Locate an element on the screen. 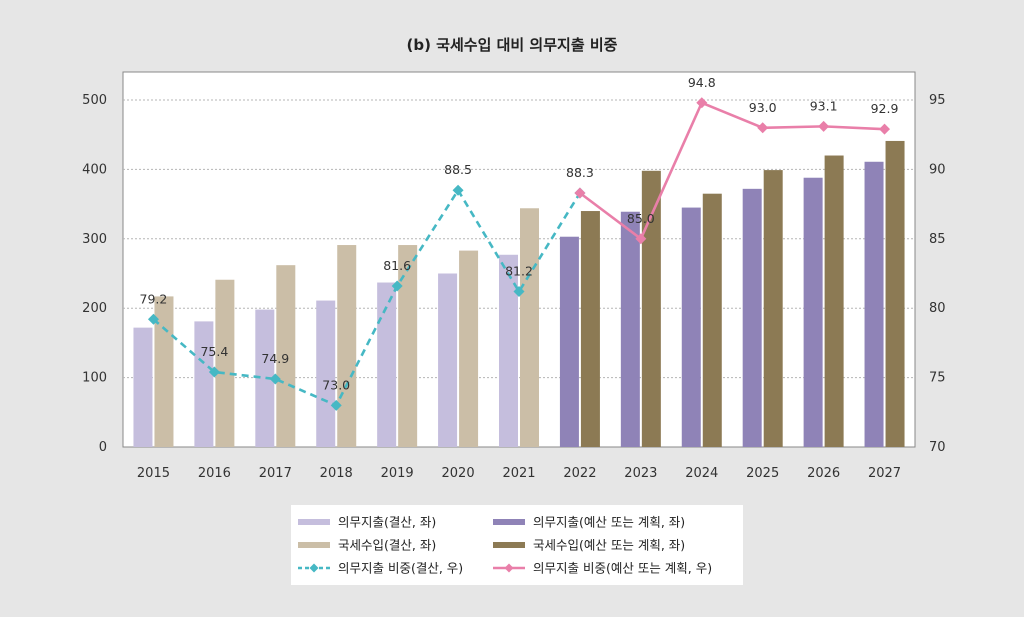 The image size is (1024, 617). y-right-tick-label: 85 is located at coordinates (937, 239).